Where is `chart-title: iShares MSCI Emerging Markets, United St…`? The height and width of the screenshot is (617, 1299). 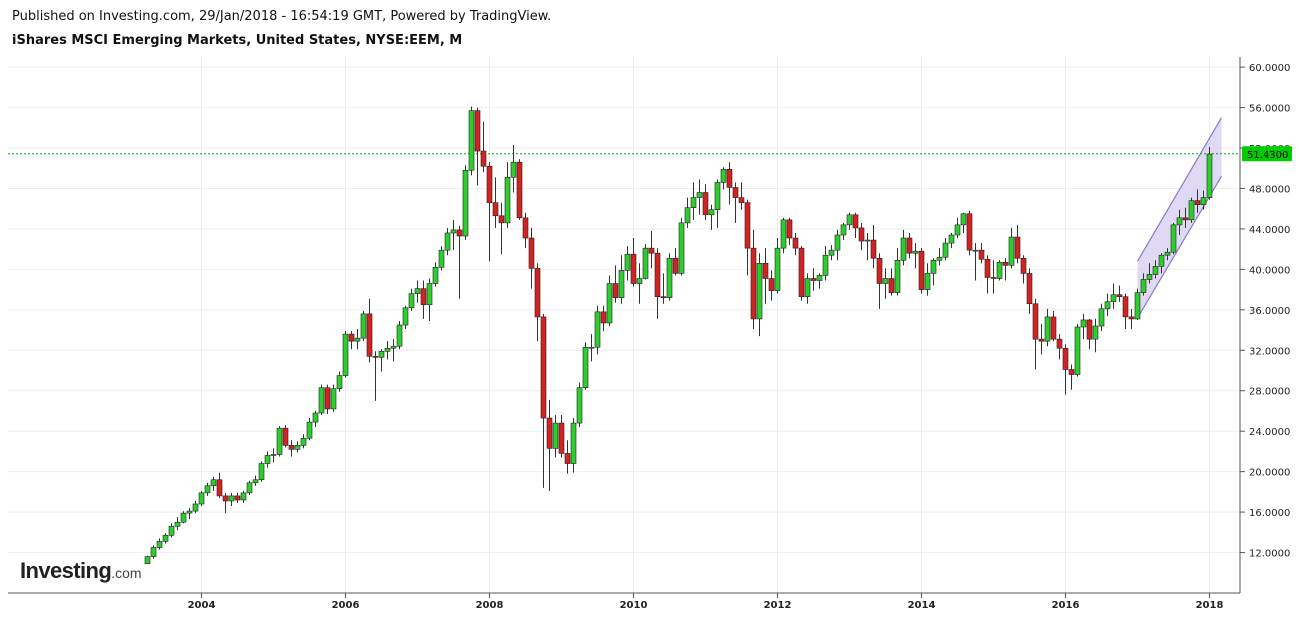 chart-title: iShares MSCI Emerging Markets, United St… is located at coordinates (237, 40).